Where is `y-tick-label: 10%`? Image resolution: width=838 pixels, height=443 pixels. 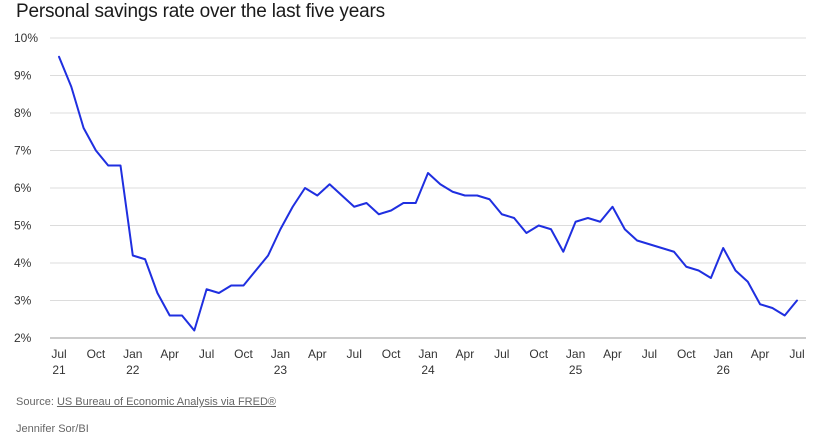
y-tick-label: 10% is located at coordinates (26, 38).